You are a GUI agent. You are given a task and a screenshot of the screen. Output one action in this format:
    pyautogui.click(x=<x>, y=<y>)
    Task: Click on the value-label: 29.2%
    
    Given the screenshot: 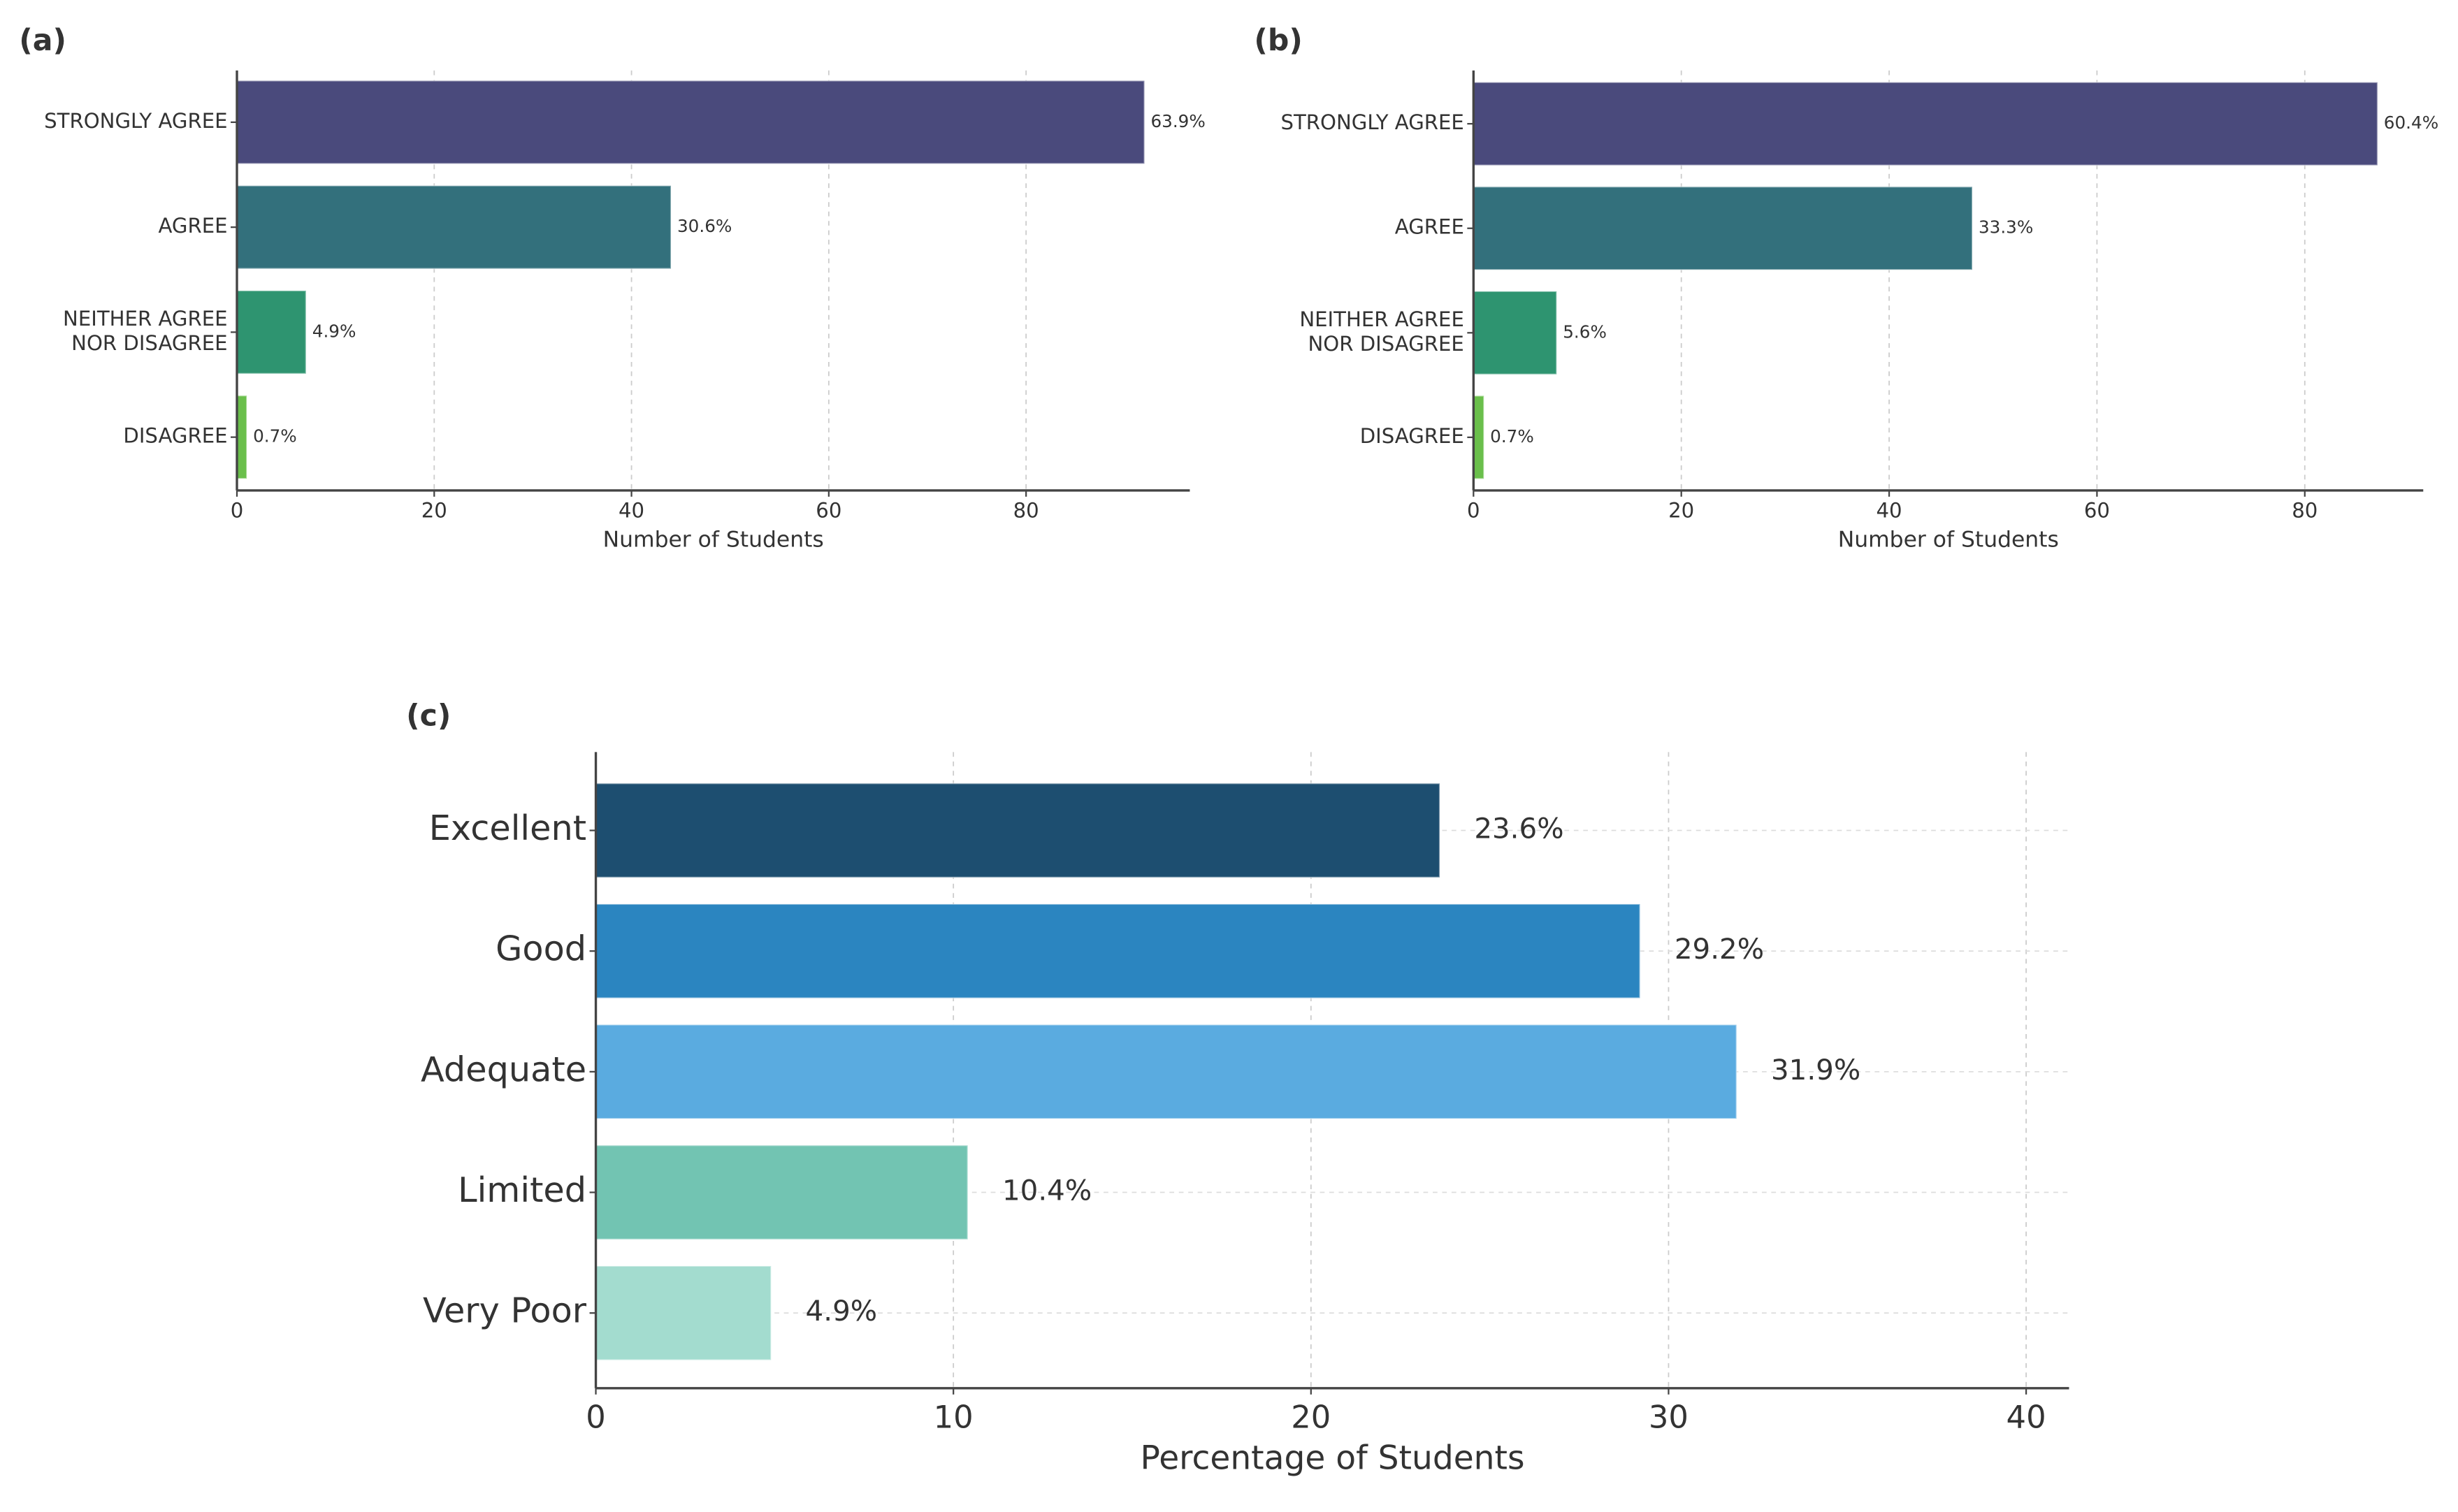 What is the action you would take?
    pyautogui.click(x=1719, y=949)
    